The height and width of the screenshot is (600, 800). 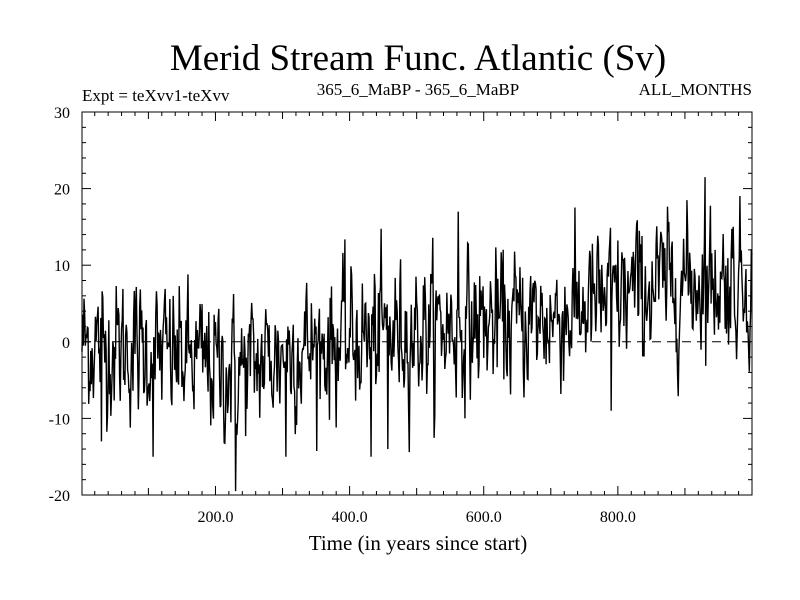 I want to click on chart-title: Merid Stream Func. Atlantic (Sv), so click(x=418, y=58).